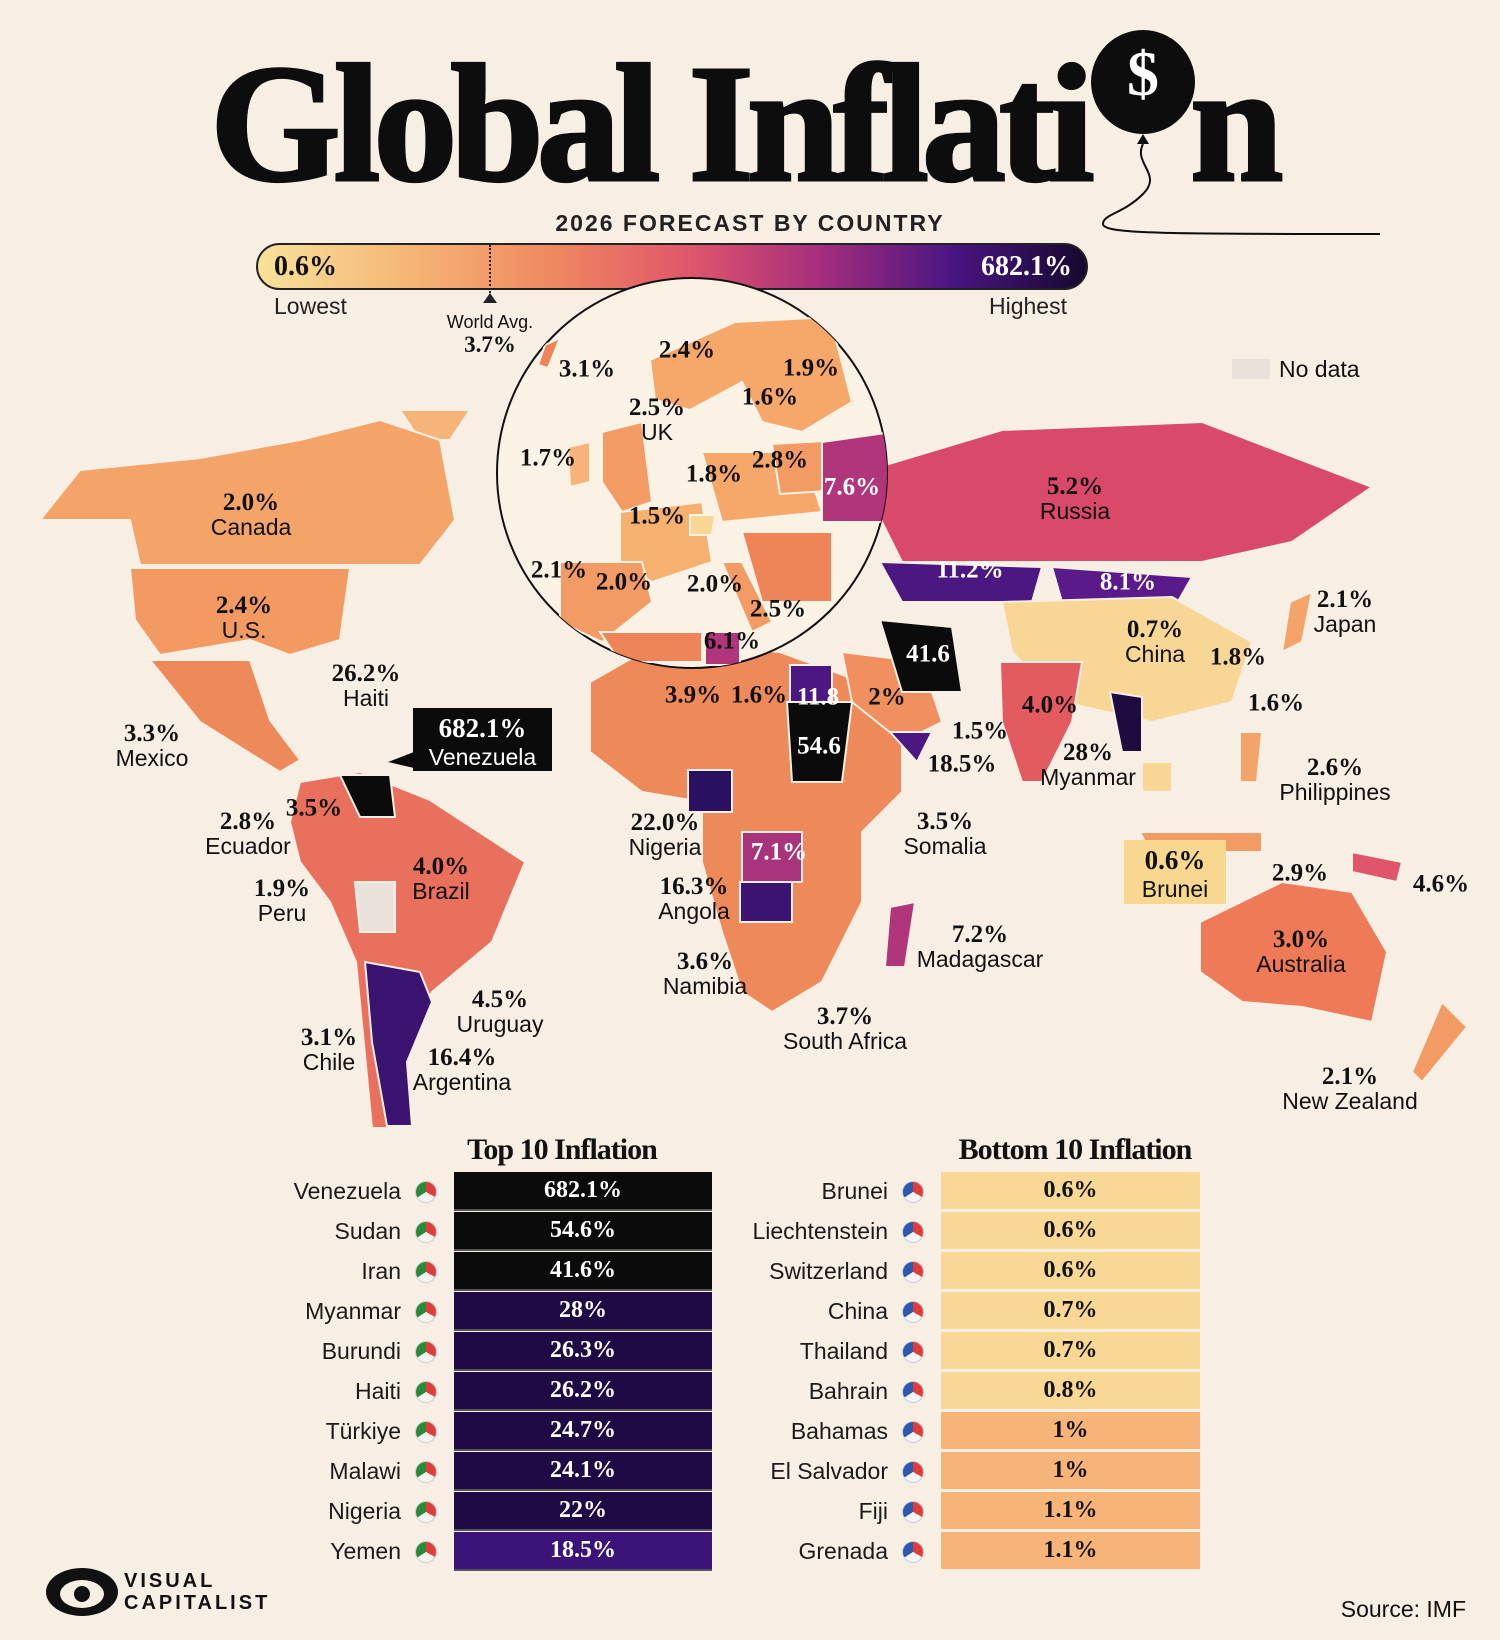 This screenshot has height=1640, width=1500. I want to click on label-value: 16.4%, so click(462, 1057).